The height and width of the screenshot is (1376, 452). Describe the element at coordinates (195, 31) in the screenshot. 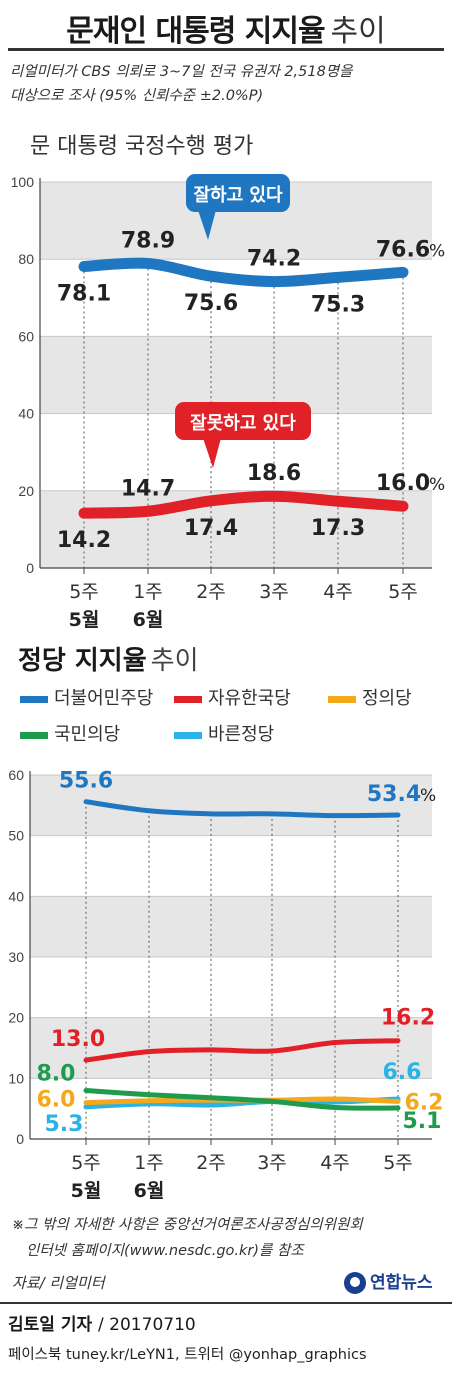

I see `title-main: 문재인 대통령 지지율` at that location.